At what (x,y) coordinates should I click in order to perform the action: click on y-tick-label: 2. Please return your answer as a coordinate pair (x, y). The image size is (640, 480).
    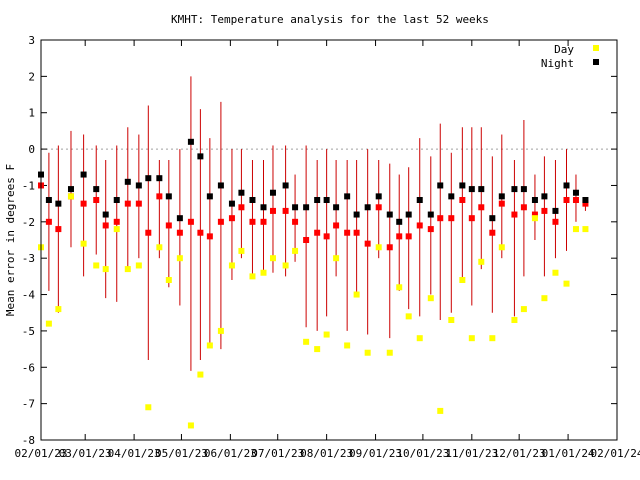
    Looking at the image, I should click on (31, 76).